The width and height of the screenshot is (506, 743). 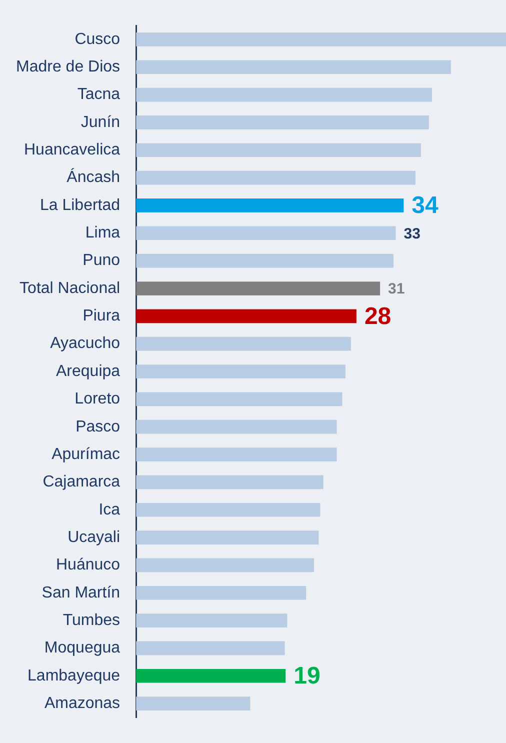 I want to click on y-tick-label: Total Nacional, so click(x=70, y=288).